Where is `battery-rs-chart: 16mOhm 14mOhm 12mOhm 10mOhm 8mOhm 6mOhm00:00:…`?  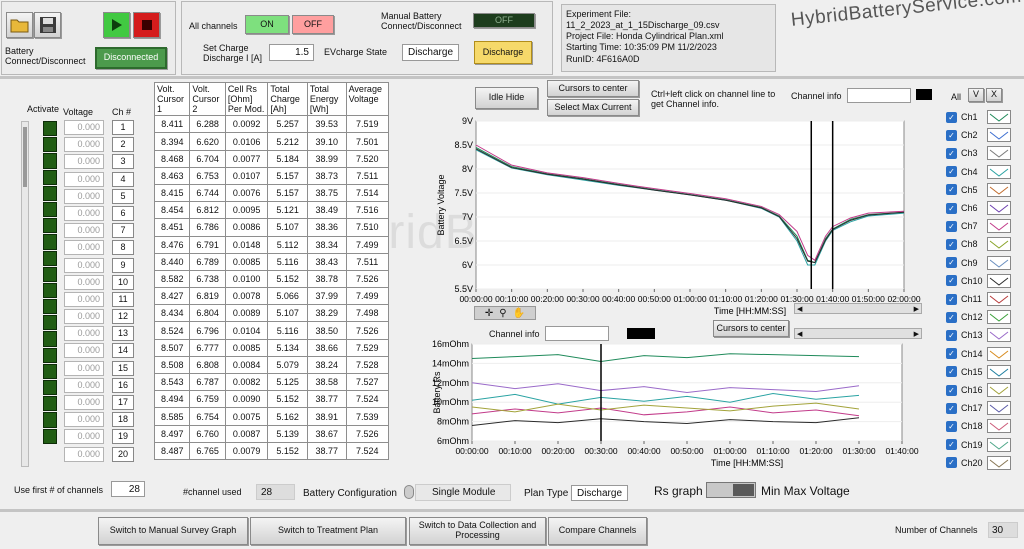 battery-rs-chart: 16mOhm 14mOhm 12mOhm 10mOhm 8mOhm 6mOhm00:00:… is located at coordinates (674, 407).